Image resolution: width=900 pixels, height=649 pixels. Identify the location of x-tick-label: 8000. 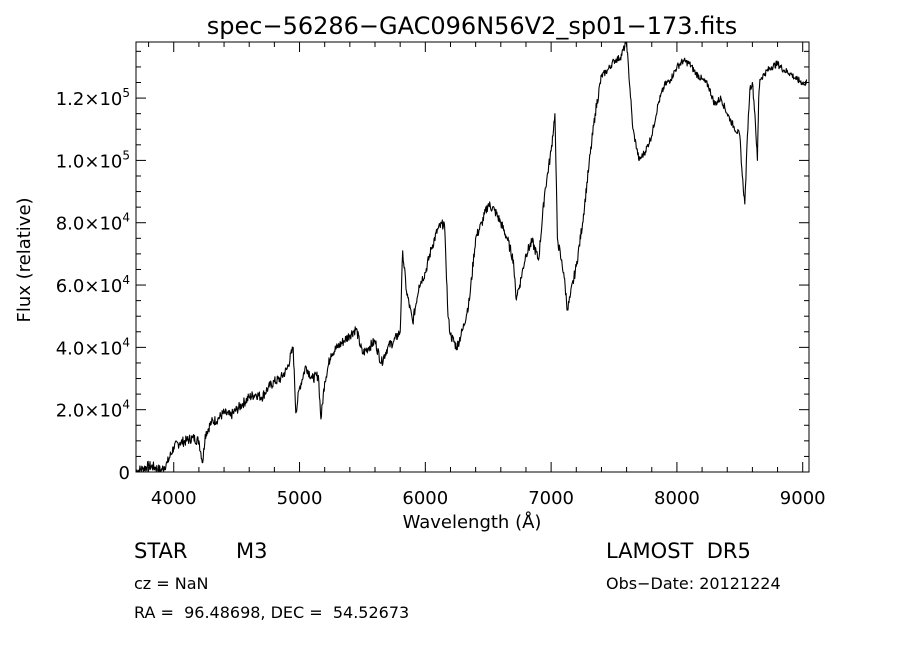
(677, 498).